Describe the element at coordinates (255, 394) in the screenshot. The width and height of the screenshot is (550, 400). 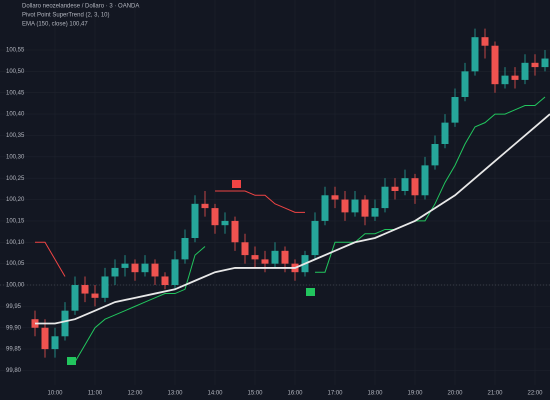
I see `x-tick-label: 15:00` at that location.